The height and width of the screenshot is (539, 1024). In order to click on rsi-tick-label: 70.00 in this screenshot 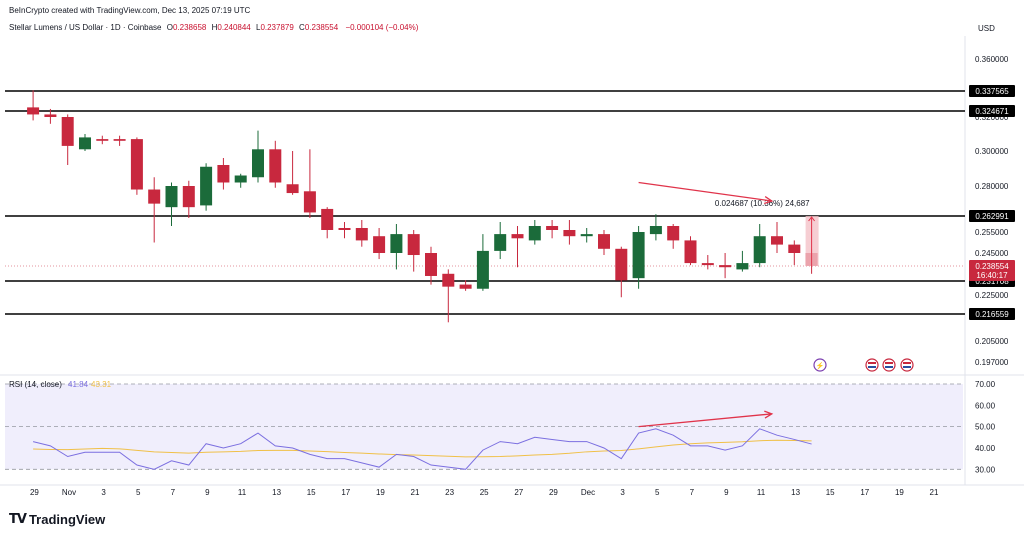, I will do `click(985, 384)`.